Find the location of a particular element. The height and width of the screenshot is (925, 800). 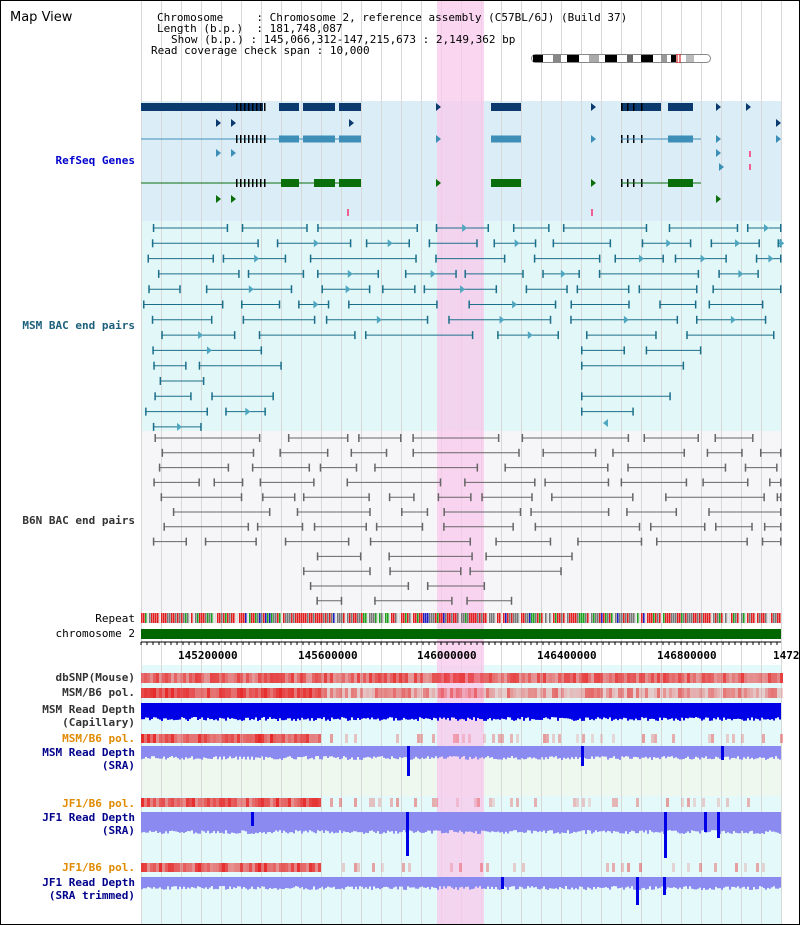

chromosome-label: chromosome 2 is located at coordinates (95, 633).